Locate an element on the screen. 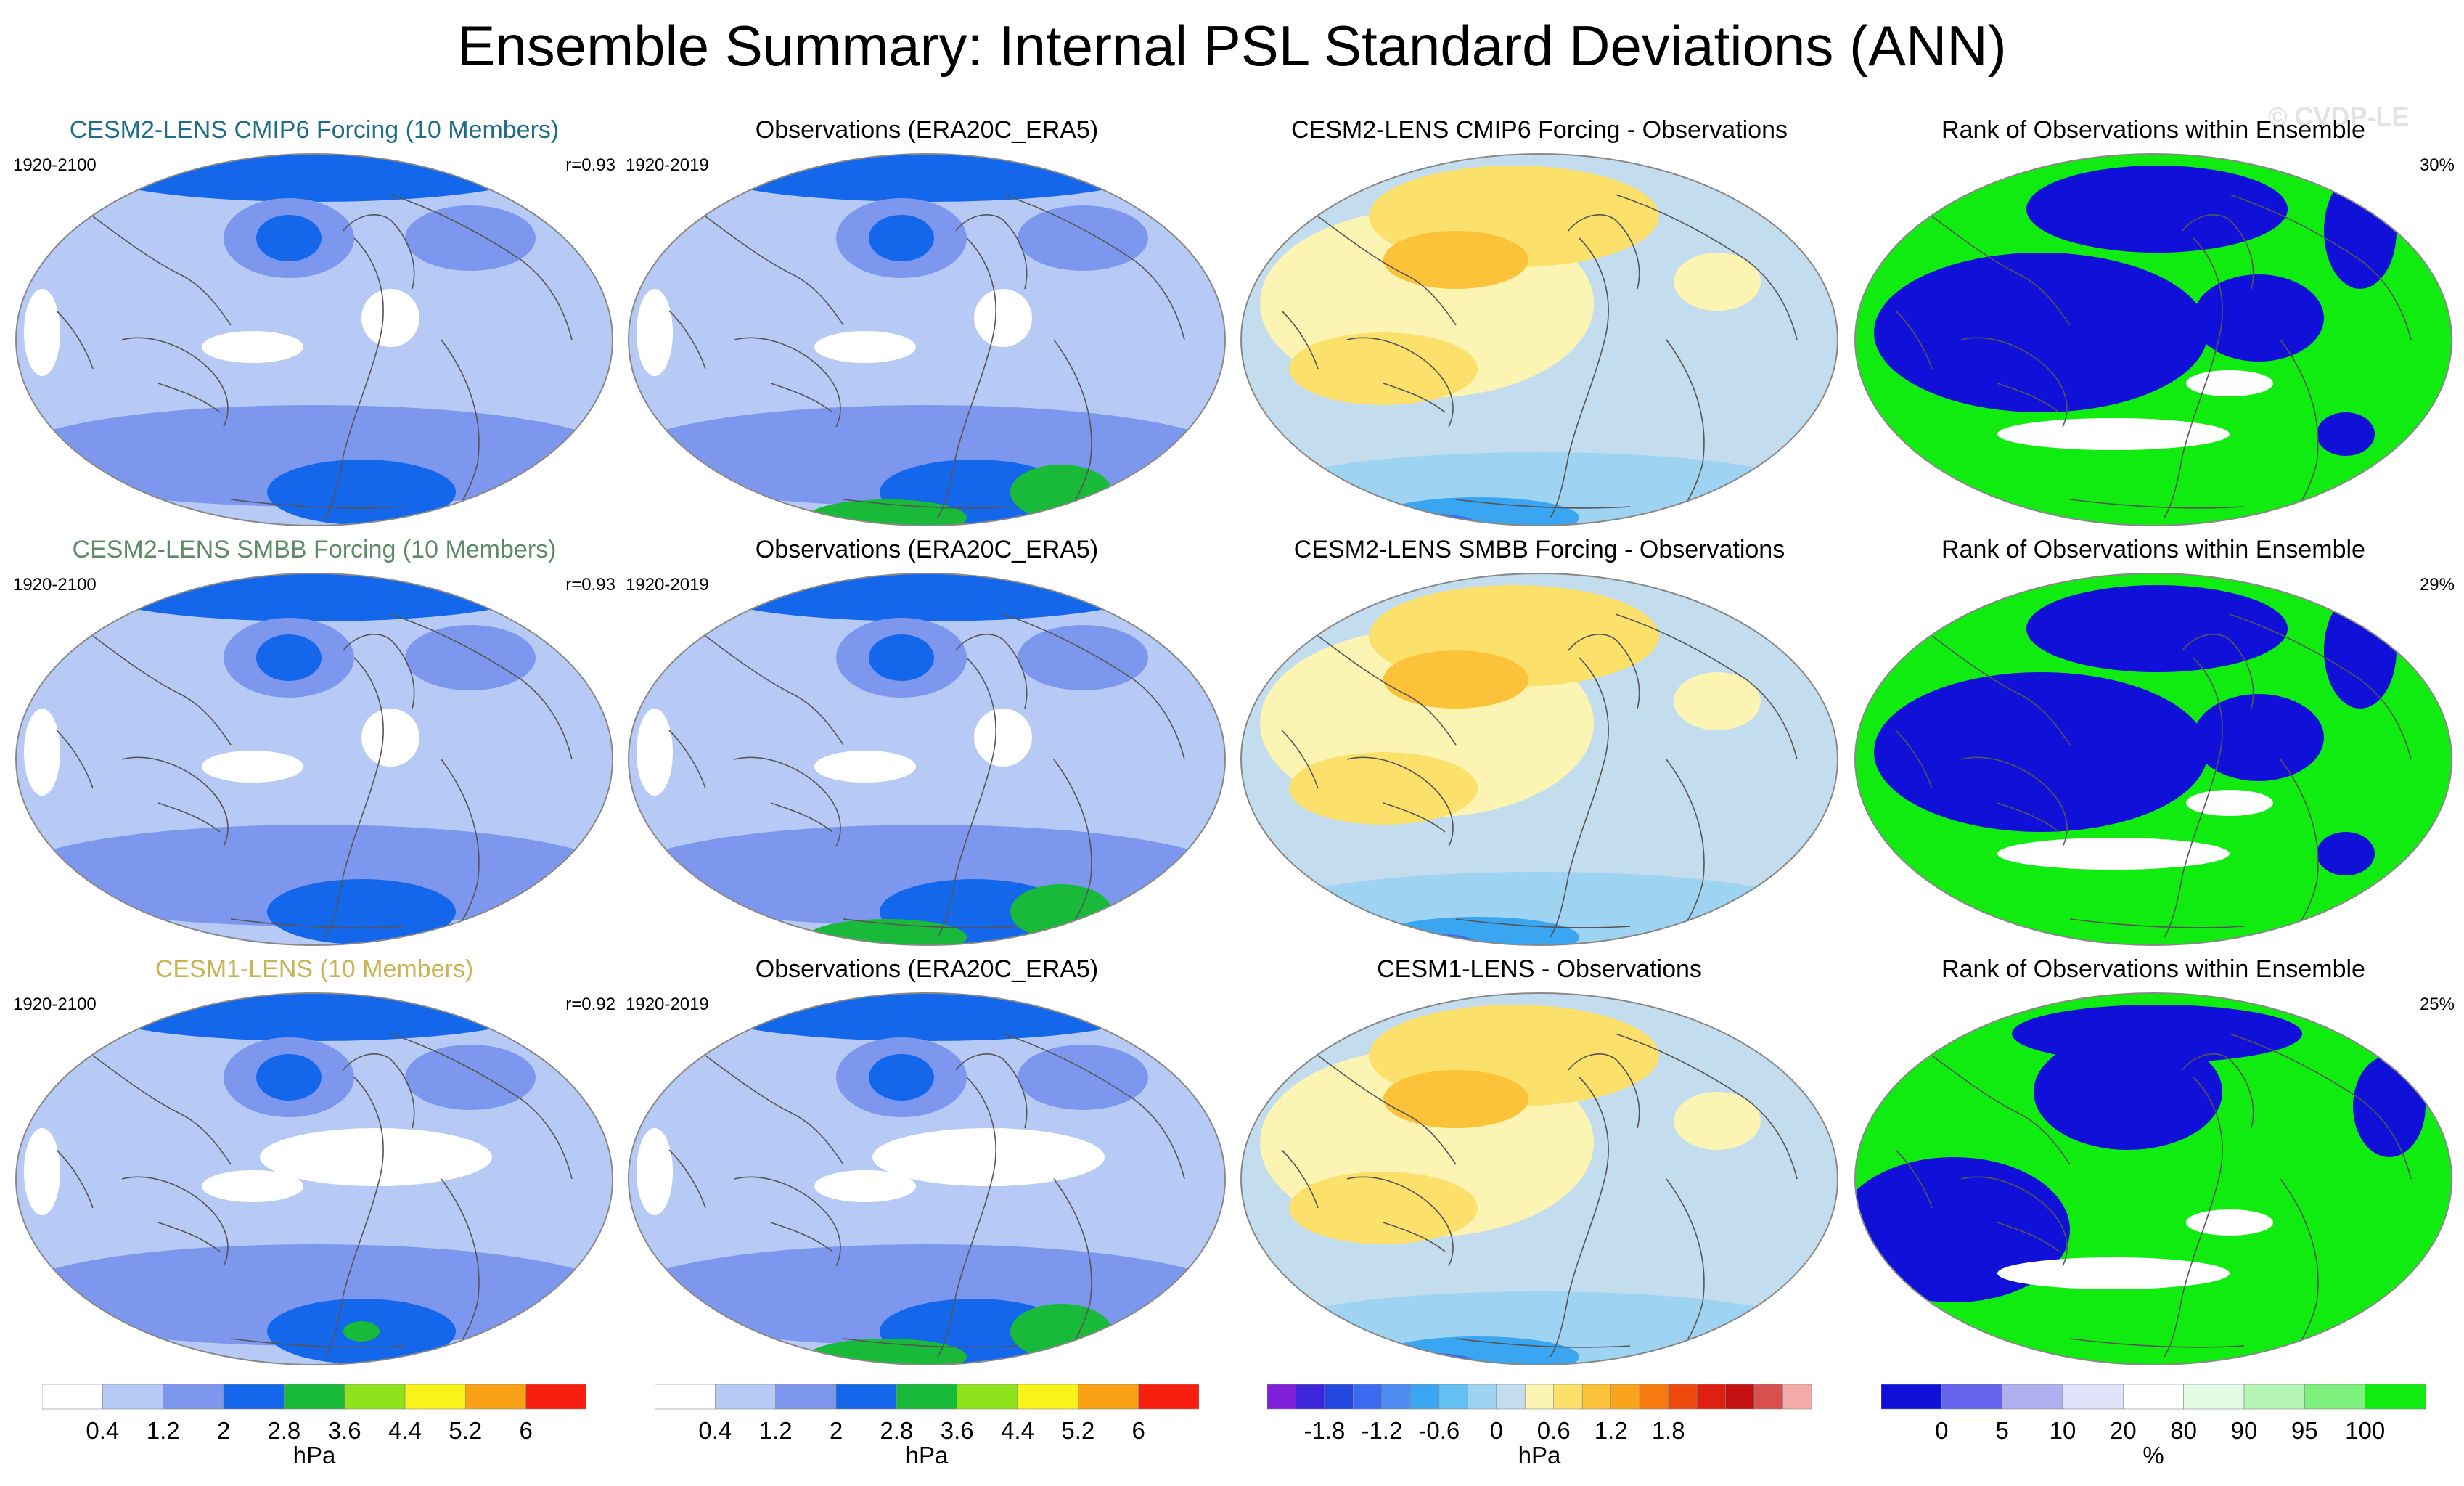  colorbar-label: 2.8 is located at coordinates (897, 1431).